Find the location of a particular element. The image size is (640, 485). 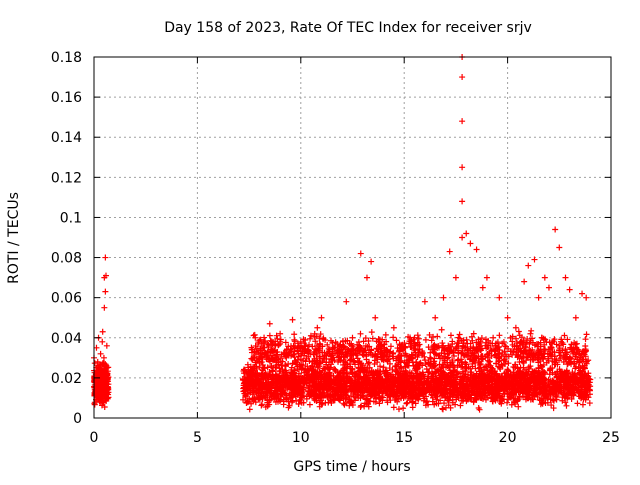

x-tick-label: 5 is located at coordinates (197, 438).